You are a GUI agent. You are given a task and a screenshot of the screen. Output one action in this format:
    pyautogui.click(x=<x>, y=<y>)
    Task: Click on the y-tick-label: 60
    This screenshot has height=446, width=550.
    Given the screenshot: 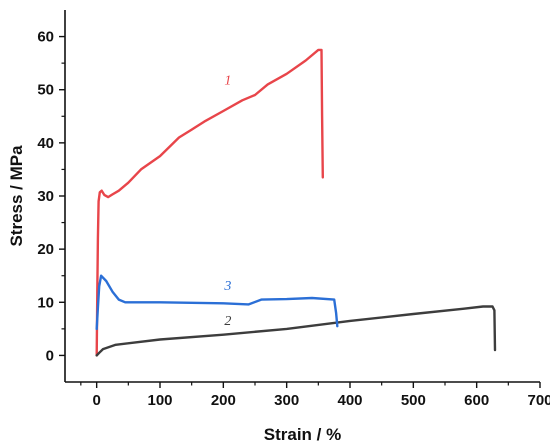 What is the action you would take?
    pyautogui.click(x=45, y=37)
    